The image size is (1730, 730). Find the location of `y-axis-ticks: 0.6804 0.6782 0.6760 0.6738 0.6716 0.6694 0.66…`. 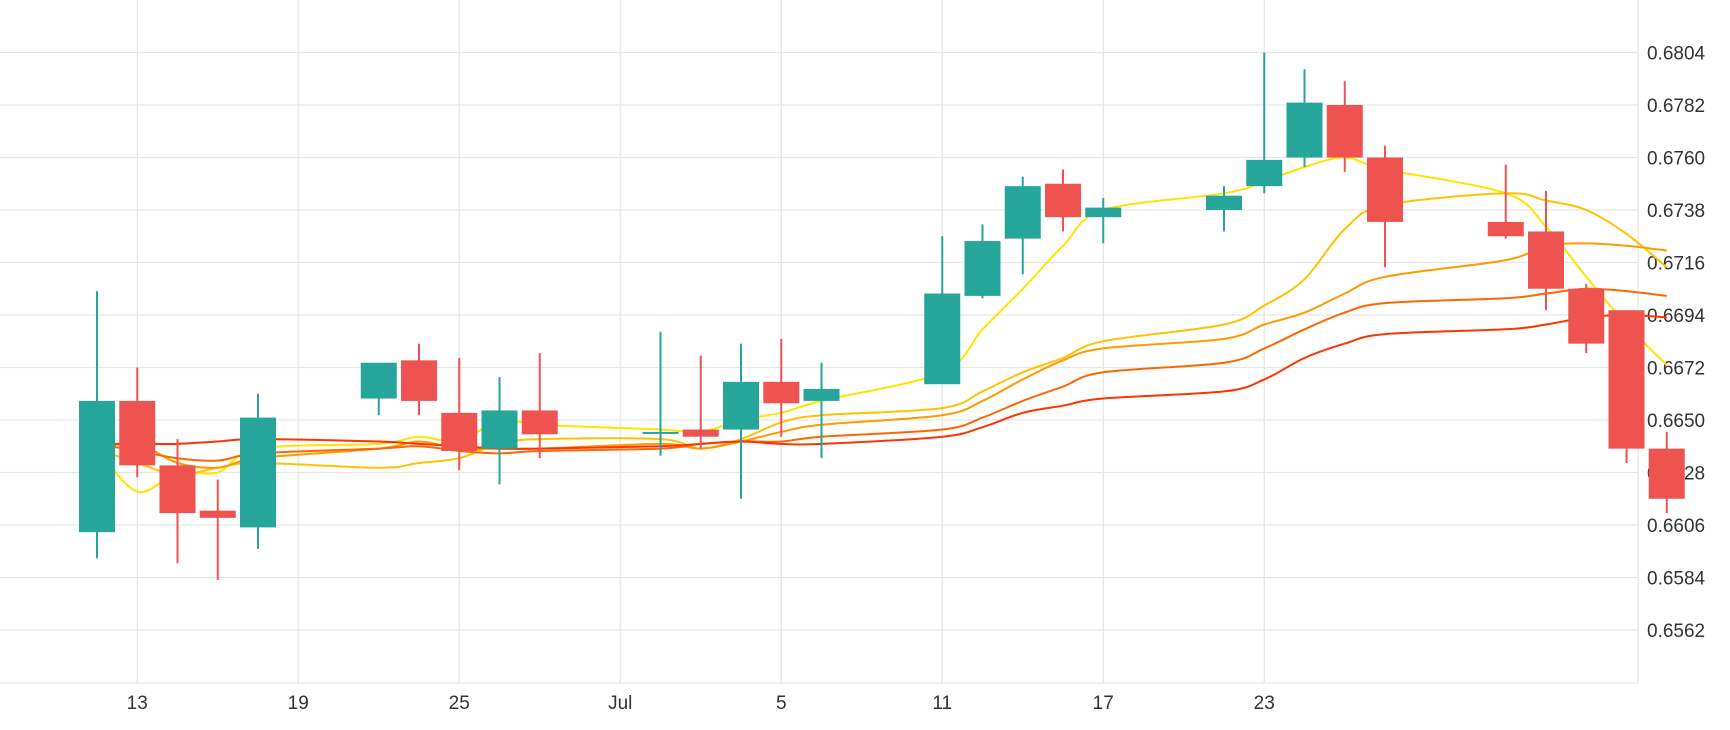

y-axis-ticks: 0.6804 0.6782 0.6760 0.6738 0.6716 0.6694 0.66… is located at coordinates (1676, 343).